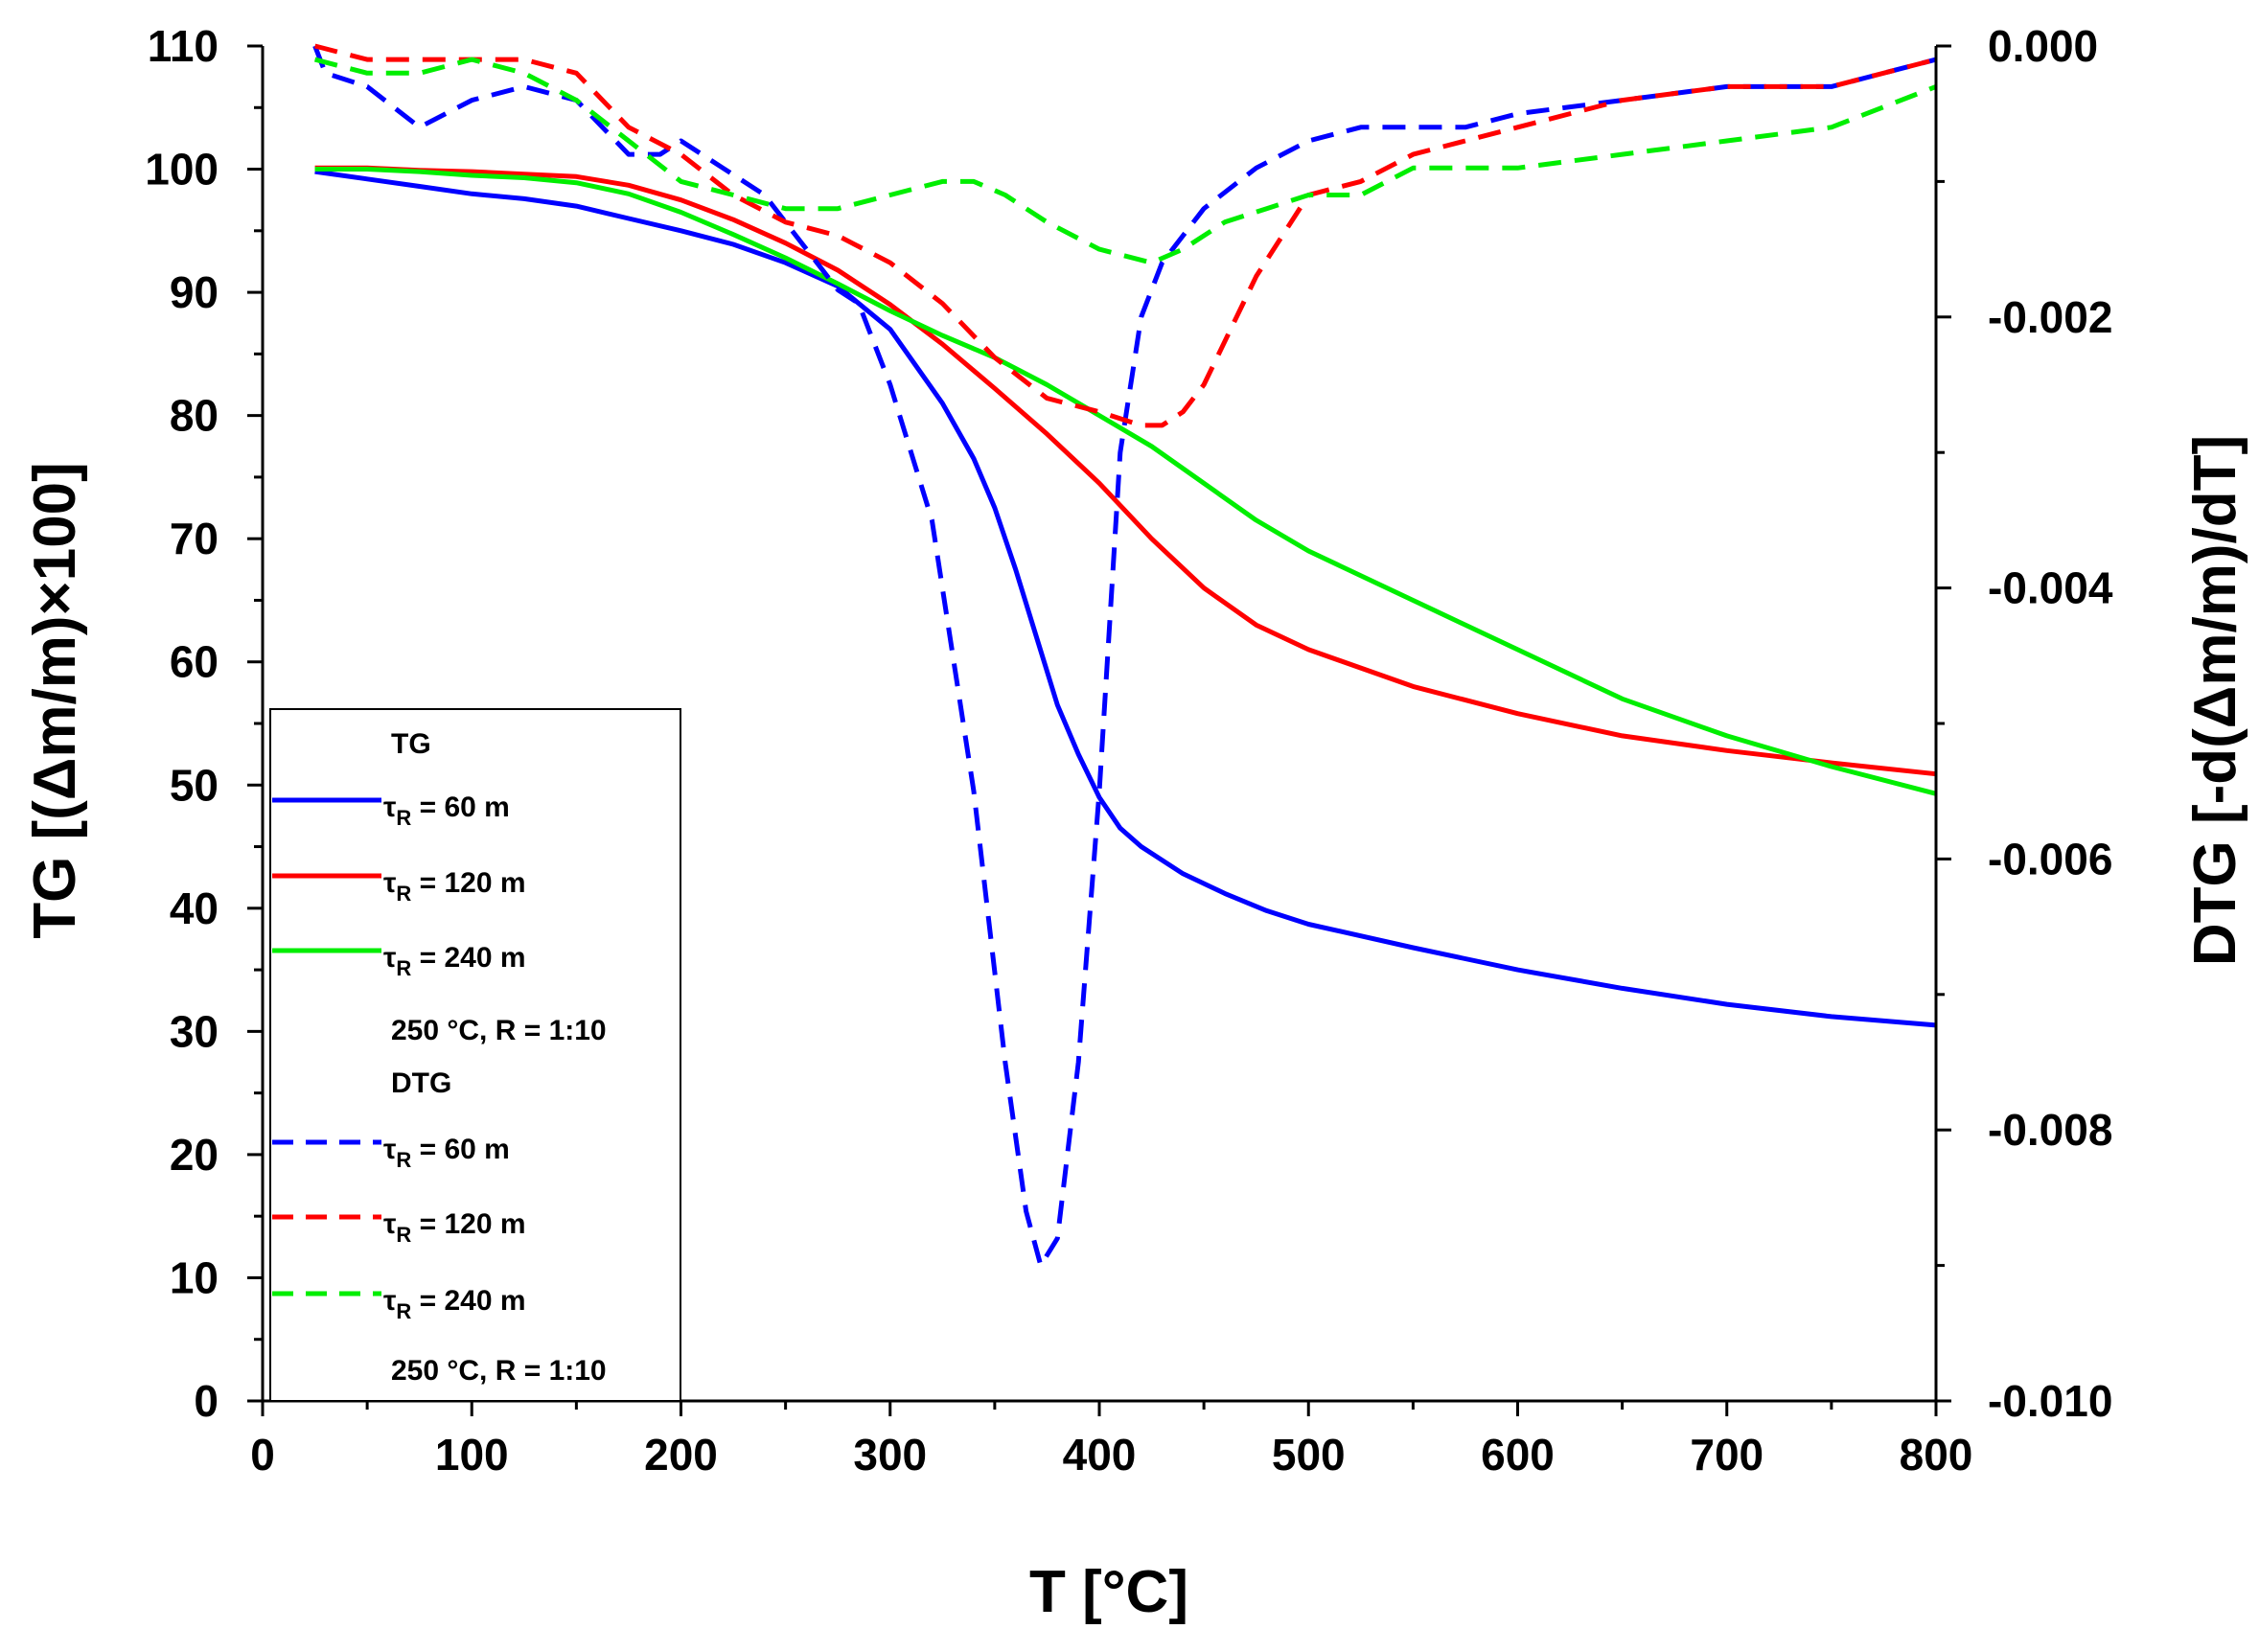 Image resolution: width=2259 pixels, height=1652 pixels. Describe the element at coordinates (2050, 858) in the screenshot. I see `y-right-tick-label: -0.006` at that location.